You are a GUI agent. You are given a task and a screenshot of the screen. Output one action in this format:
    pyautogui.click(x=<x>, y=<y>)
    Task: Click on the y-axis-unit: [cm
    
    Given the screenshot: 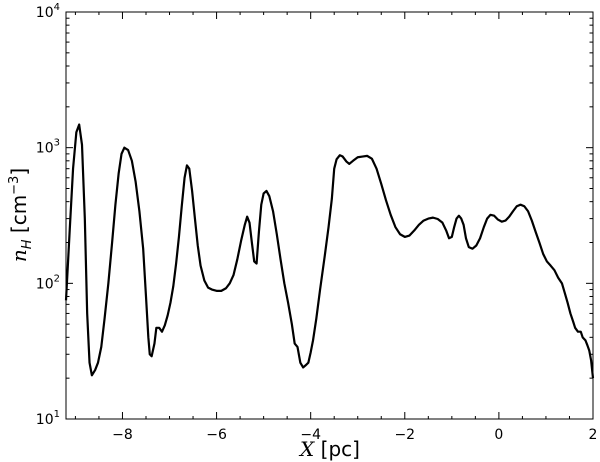 What is the action you would take?
    pyautogui.click(x=19, y=214)
    